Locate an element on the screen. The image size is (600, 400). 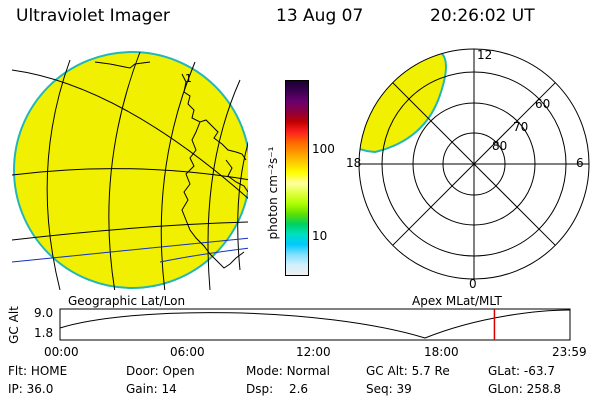
image-time: 20:26:02 UT is located at coordinates (482, 16).